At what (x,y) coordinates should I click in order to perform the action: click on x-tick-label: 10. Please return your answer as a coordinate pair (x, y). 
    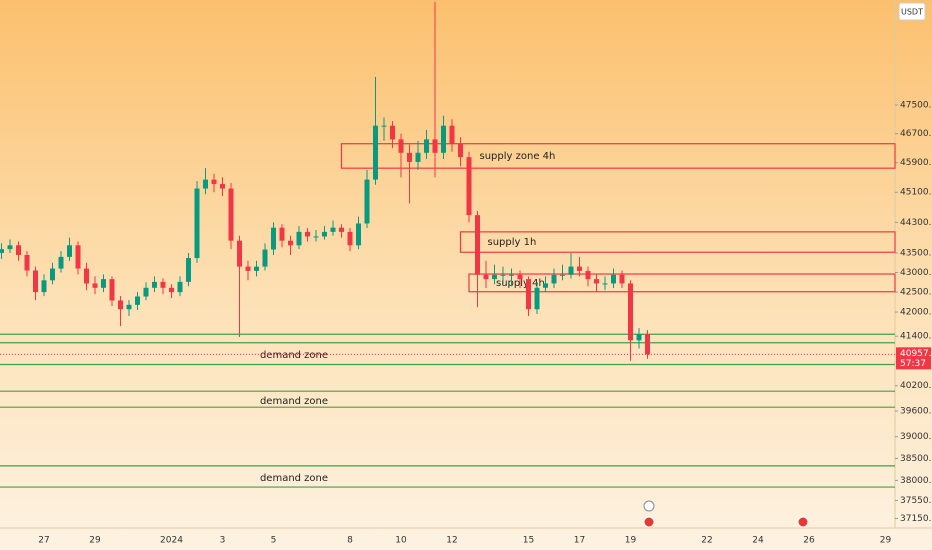
    Looking at the image, I should click on (401, 541).